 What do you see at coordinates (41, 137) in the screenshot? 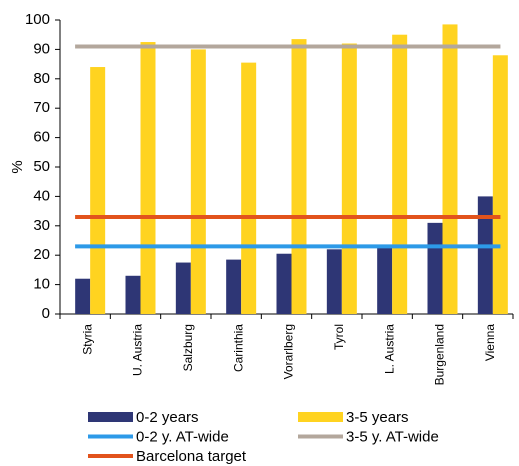
I see `y-tick-label: 60` at bounding box center [41, 137].